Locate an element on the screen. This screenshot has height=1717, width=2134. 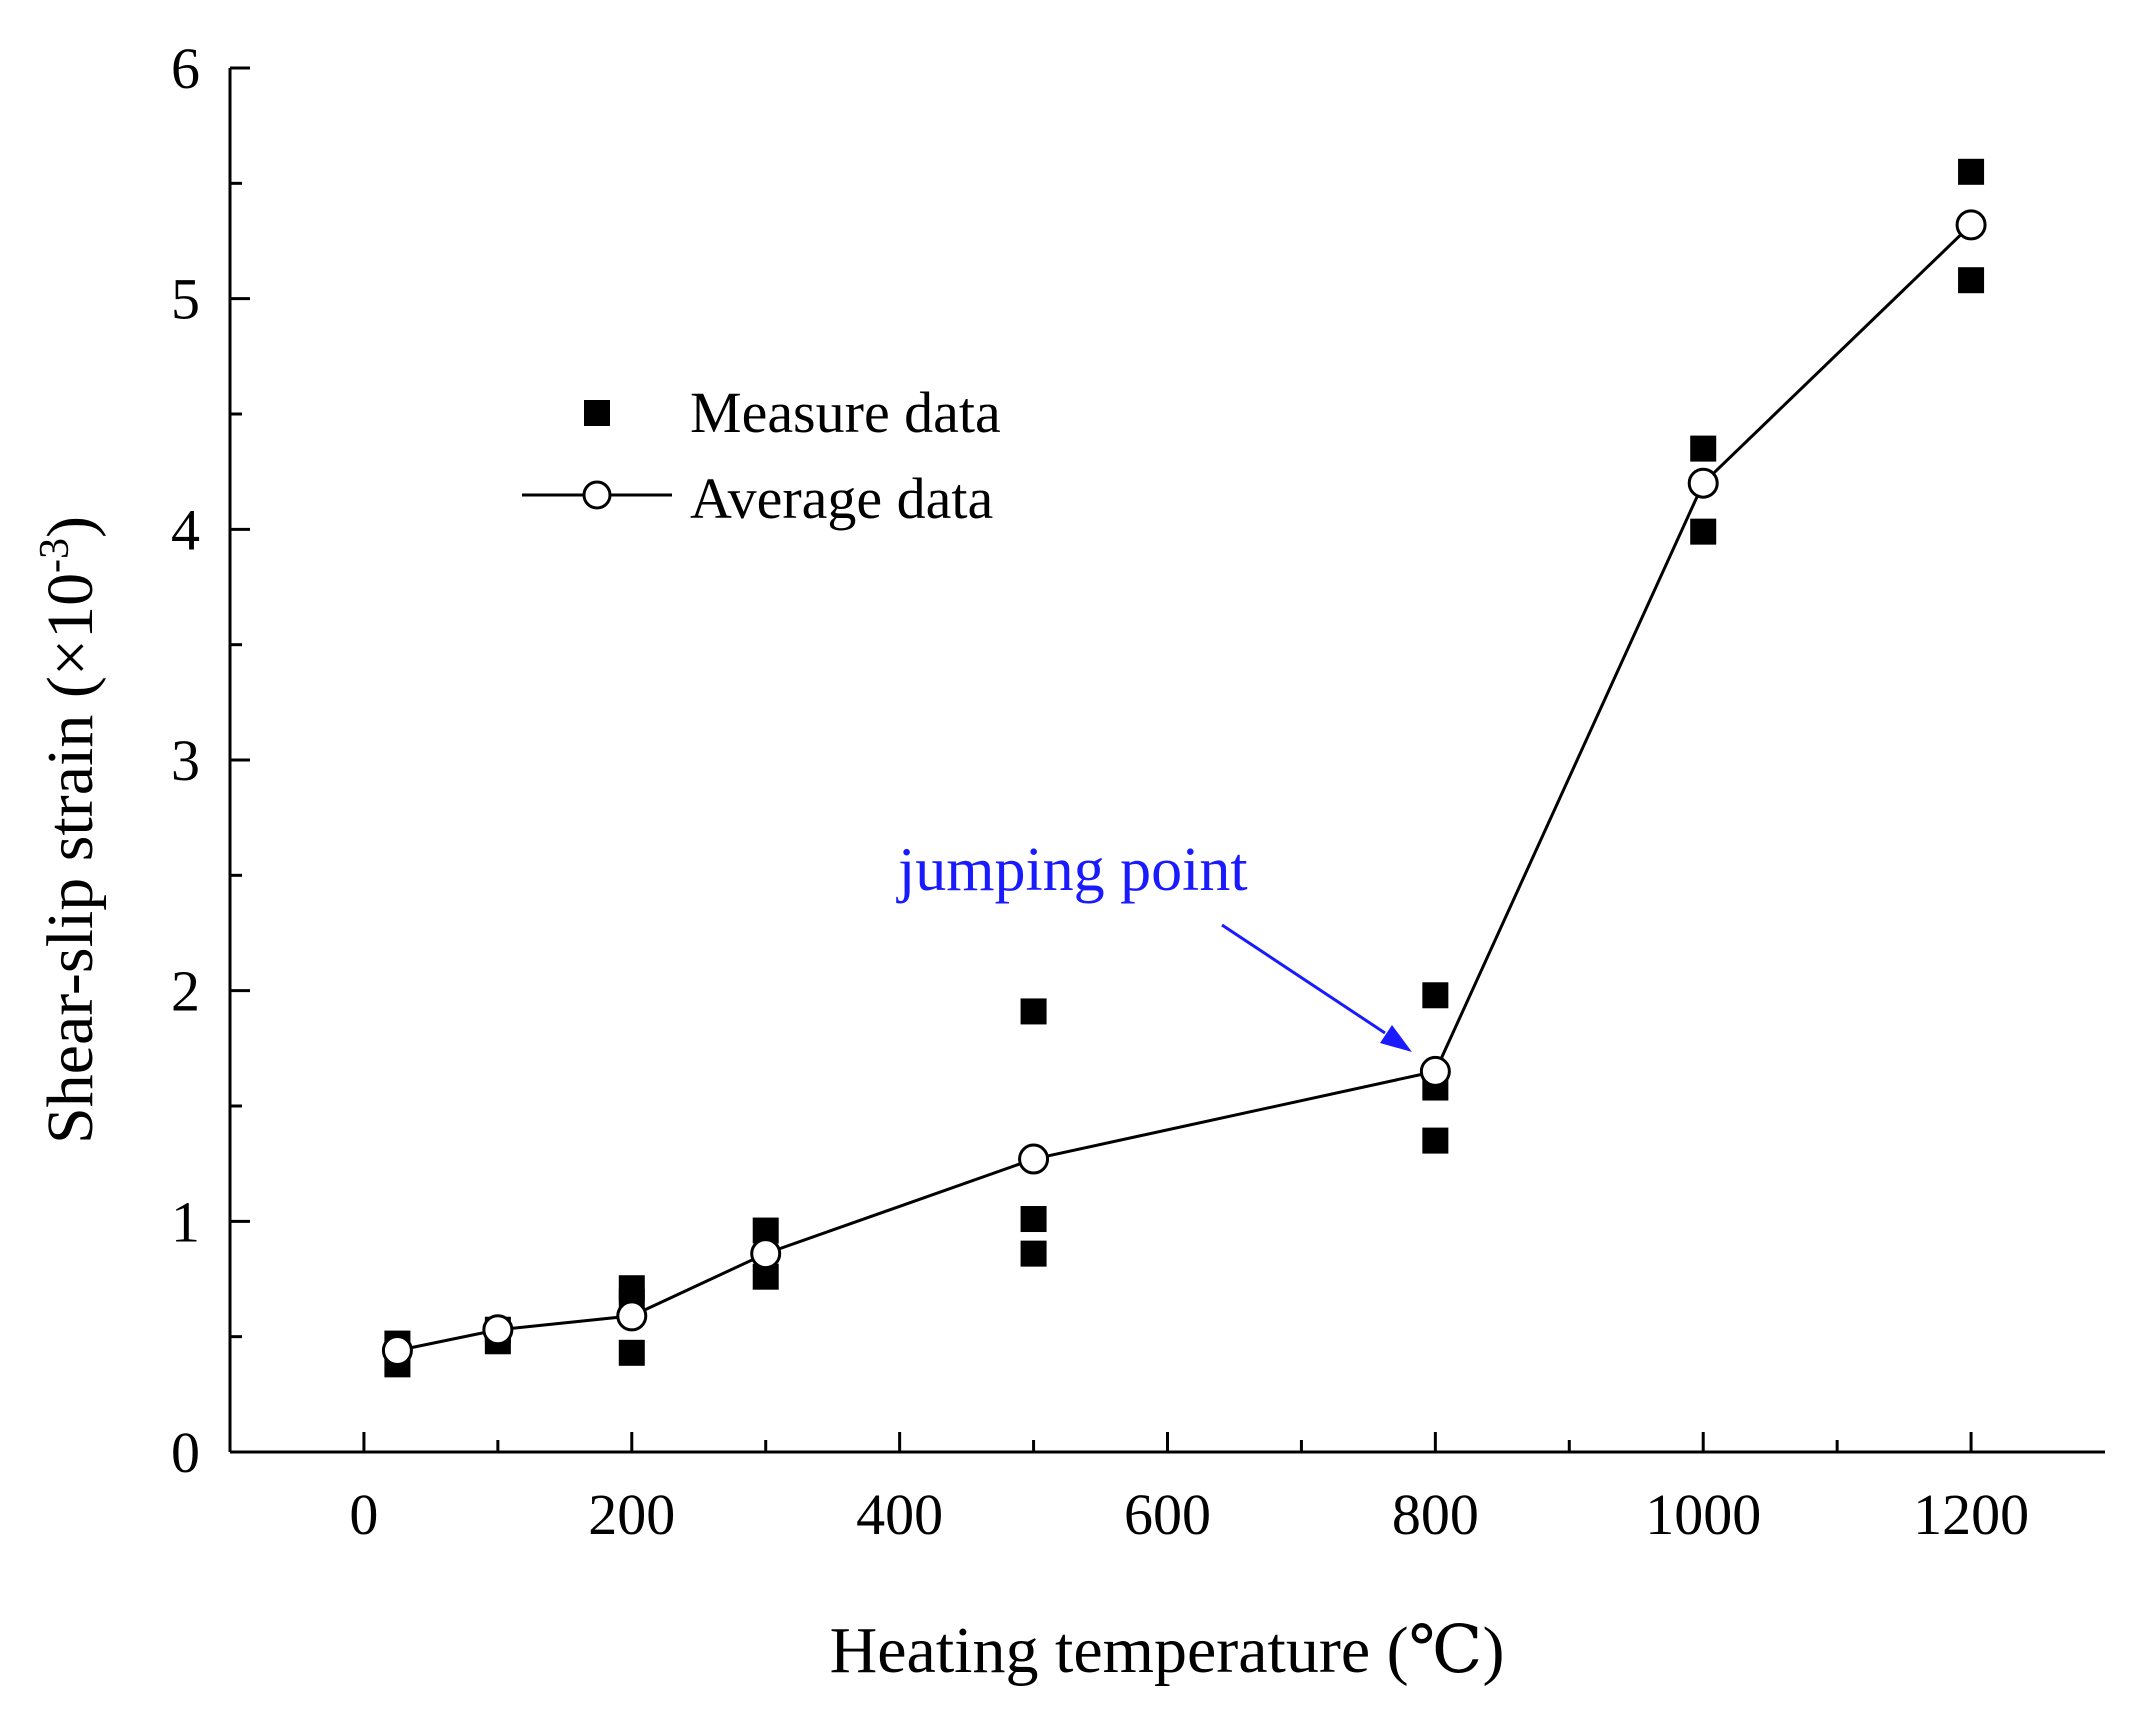
annotation-text: jumping point is located at coordinates (1072, 870).